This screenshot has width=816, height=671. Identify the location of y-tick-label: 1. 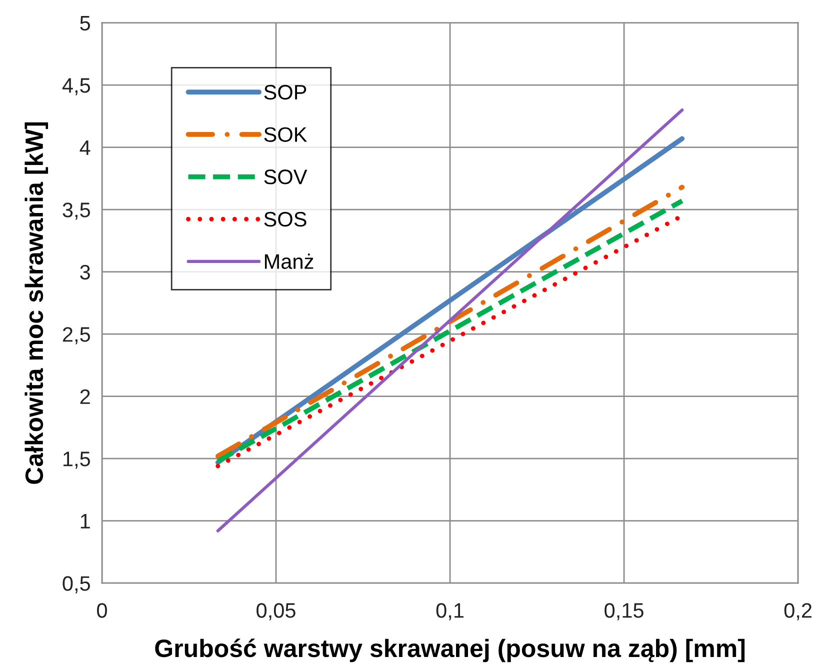
(85, 521).